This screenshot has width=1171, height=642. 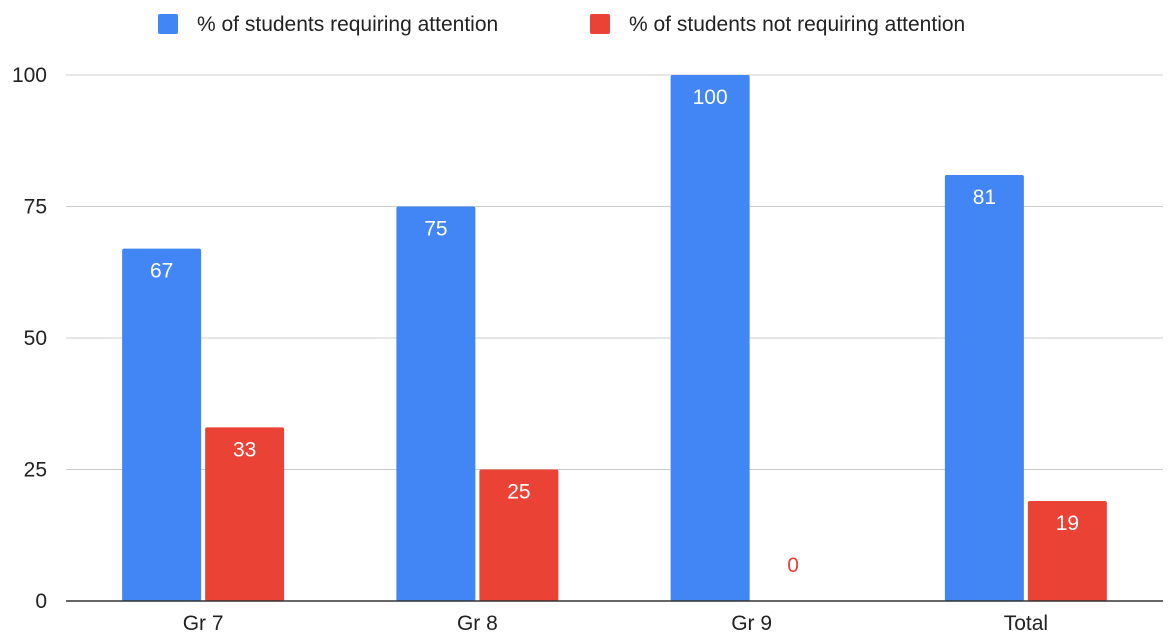 What do you see at coordinates (793, 565) in the screenshot?
I see `data-label: 0` at bounding box center [793, 565].